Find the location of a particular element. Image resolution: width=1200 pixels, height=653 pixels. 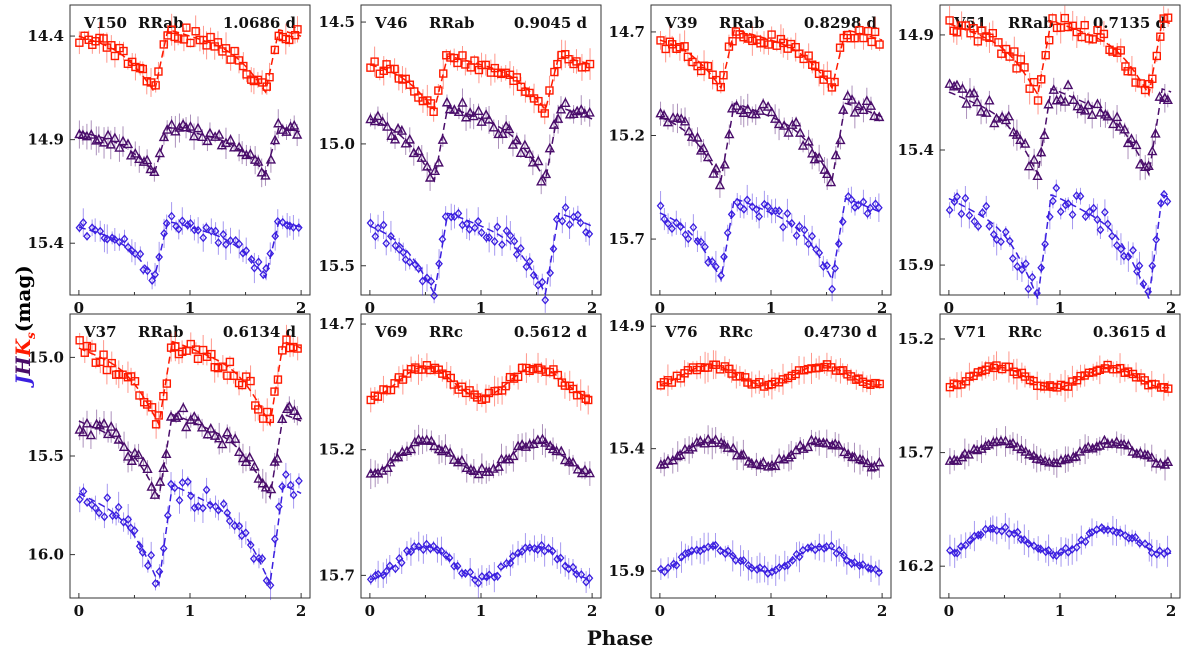

panel-V71: 0 1 2 15.2 15.7 16.2 V71 RRc 0.3615 d is located at coordinates (1039, 466).